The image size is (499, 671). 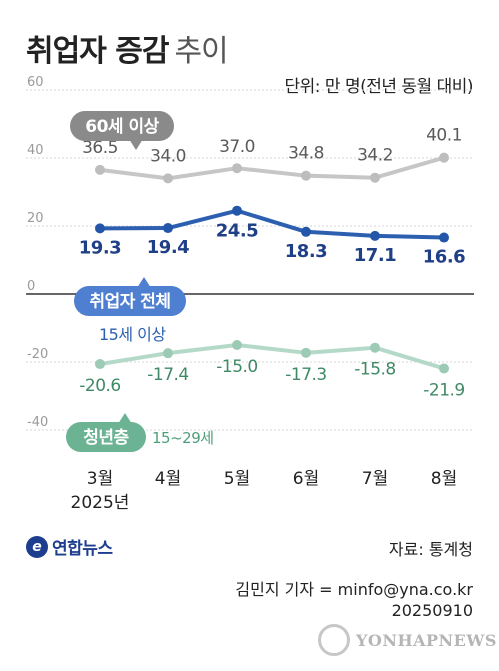 What do you see at coordinates (444, 479) in the screenshot?
I see `x-tick-label: 8월` at bounding box center [444, 479].